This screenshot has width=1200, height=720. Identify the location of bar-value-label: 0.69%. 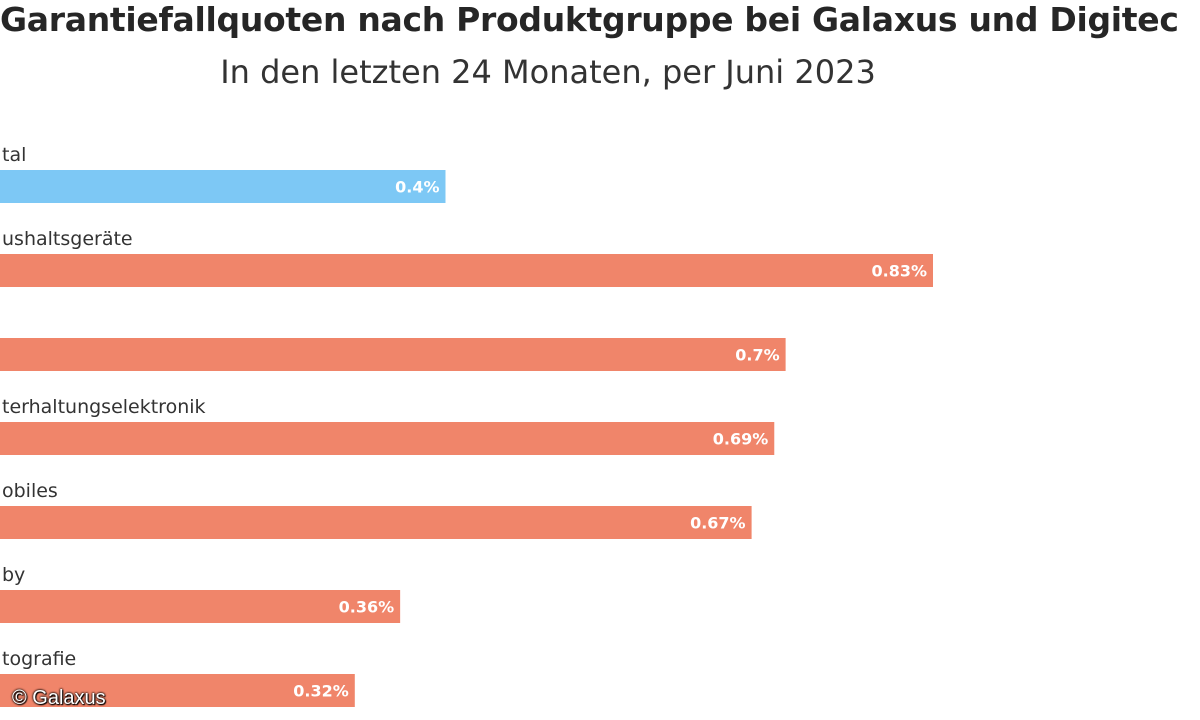
(741, 439).